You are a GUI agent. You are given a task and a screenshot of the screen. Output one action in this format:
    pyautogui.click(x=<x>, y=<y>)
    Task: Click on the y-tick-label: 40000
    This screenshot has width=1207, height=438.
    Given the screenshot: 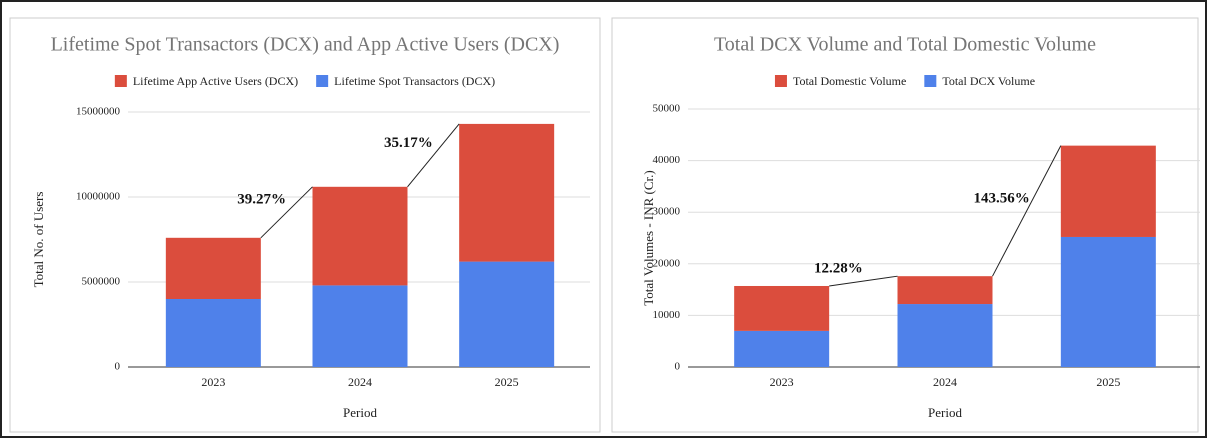 What is the action you would take?
    pyautogui.click(x=667, y=160)
    